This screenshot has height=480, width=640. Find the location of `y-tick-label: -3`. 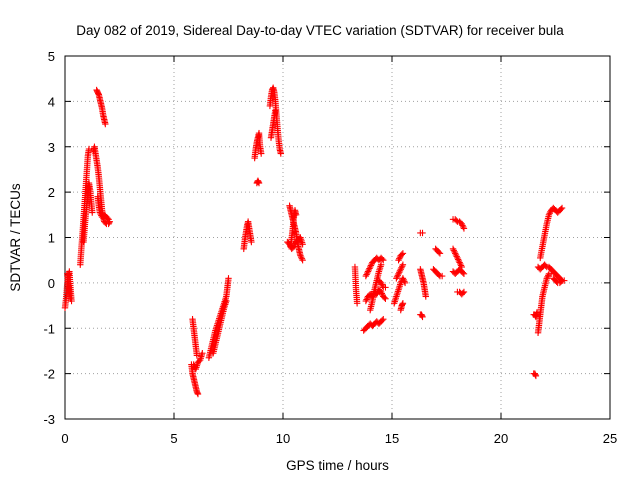

y-tick-label: -3 is located at coordinates (49, 419).